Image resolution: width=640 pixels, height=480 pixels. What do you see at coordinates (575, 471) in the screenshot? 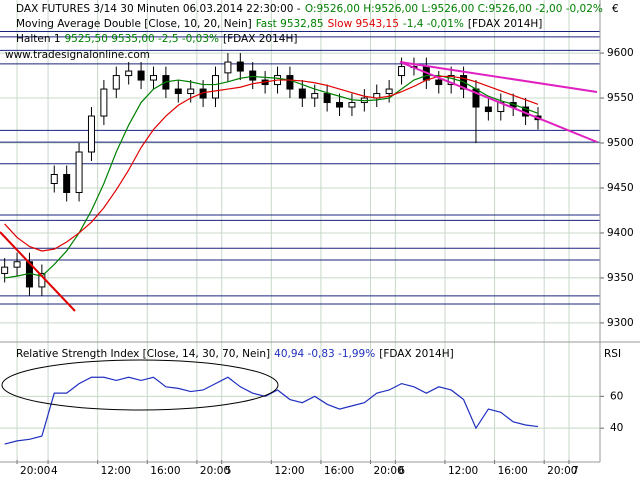
I see `x-tick-label: 7` at bounding box center [575, 471].